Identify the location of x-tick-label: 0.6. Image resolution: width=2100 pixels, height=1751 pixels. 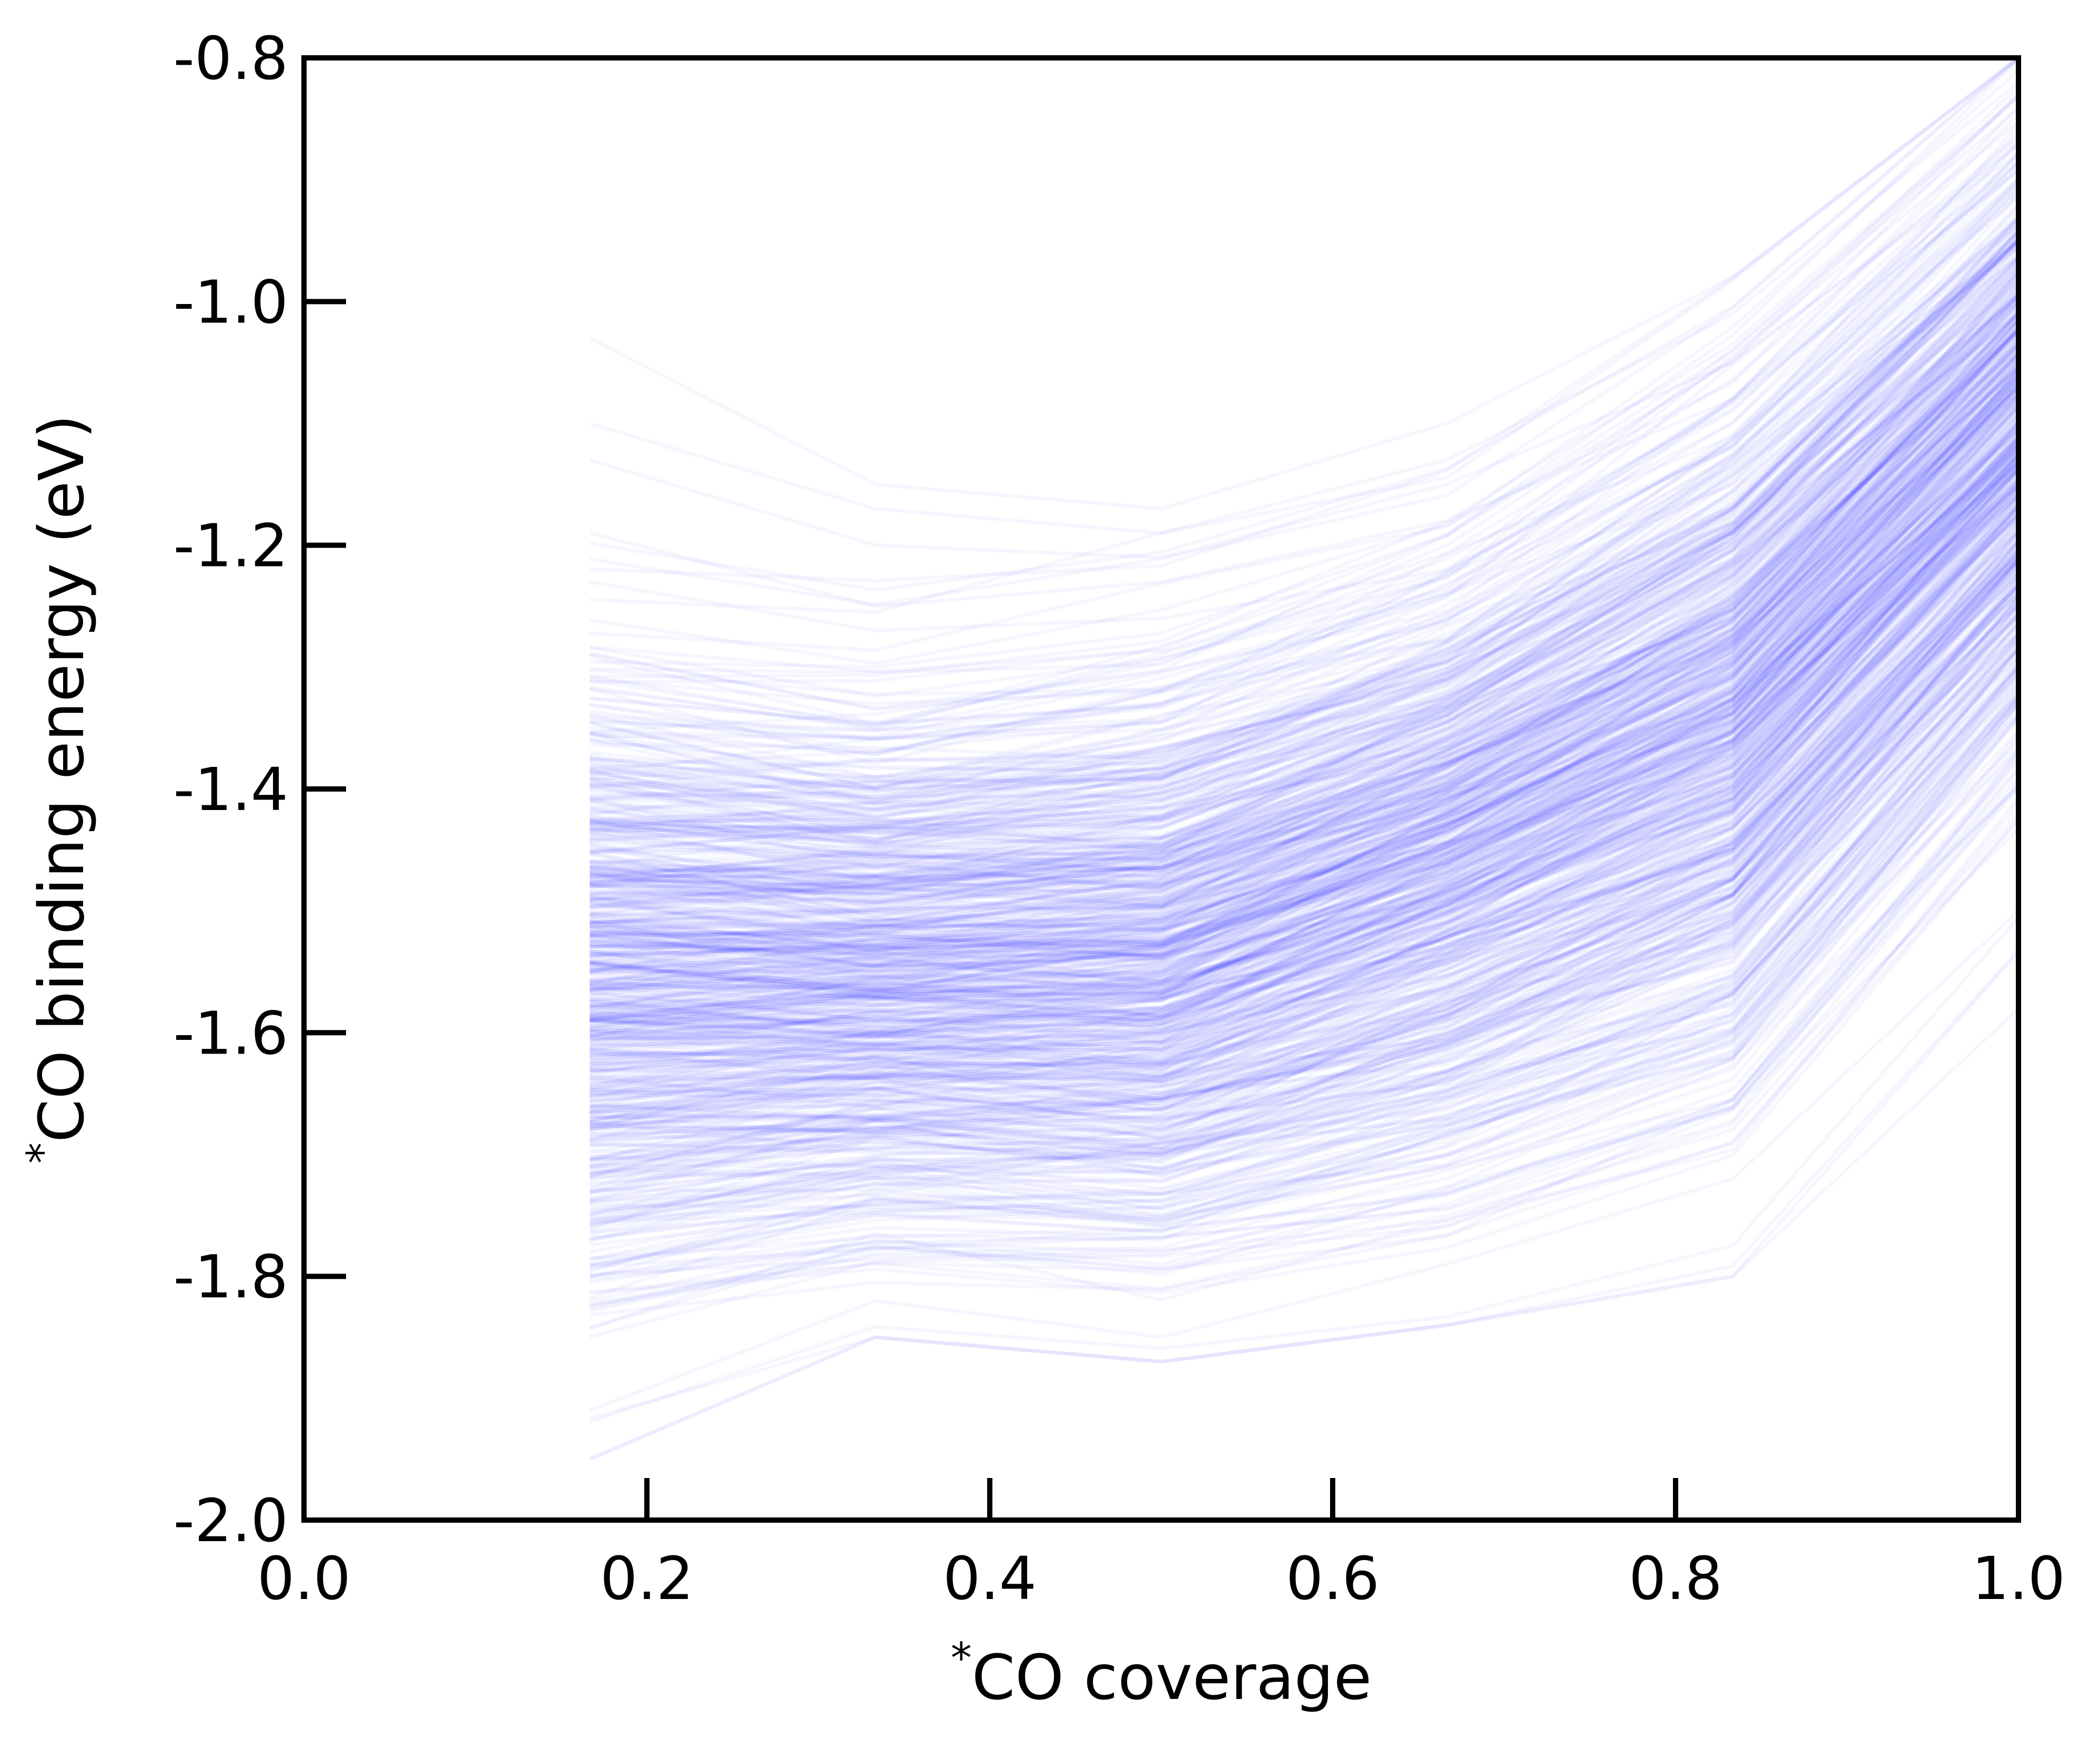
(1333, 1579).